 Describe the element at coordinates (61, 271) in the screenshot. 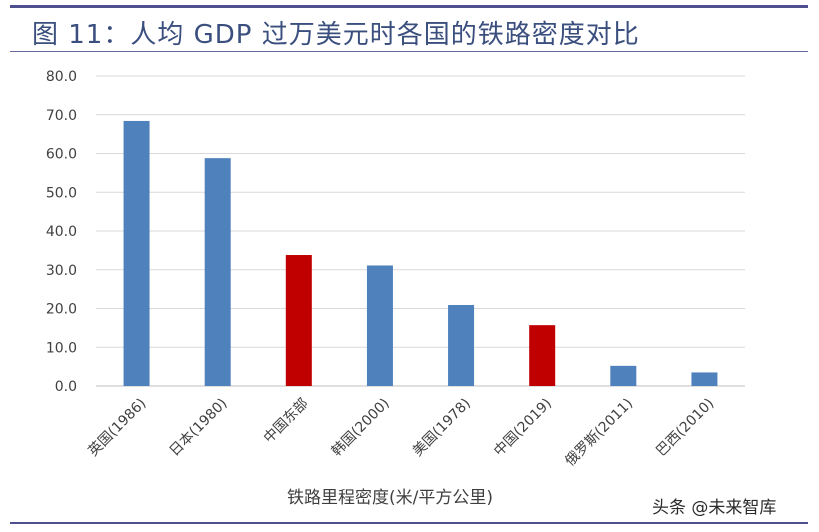

I see `y-tick-label: 30.0` at that location.